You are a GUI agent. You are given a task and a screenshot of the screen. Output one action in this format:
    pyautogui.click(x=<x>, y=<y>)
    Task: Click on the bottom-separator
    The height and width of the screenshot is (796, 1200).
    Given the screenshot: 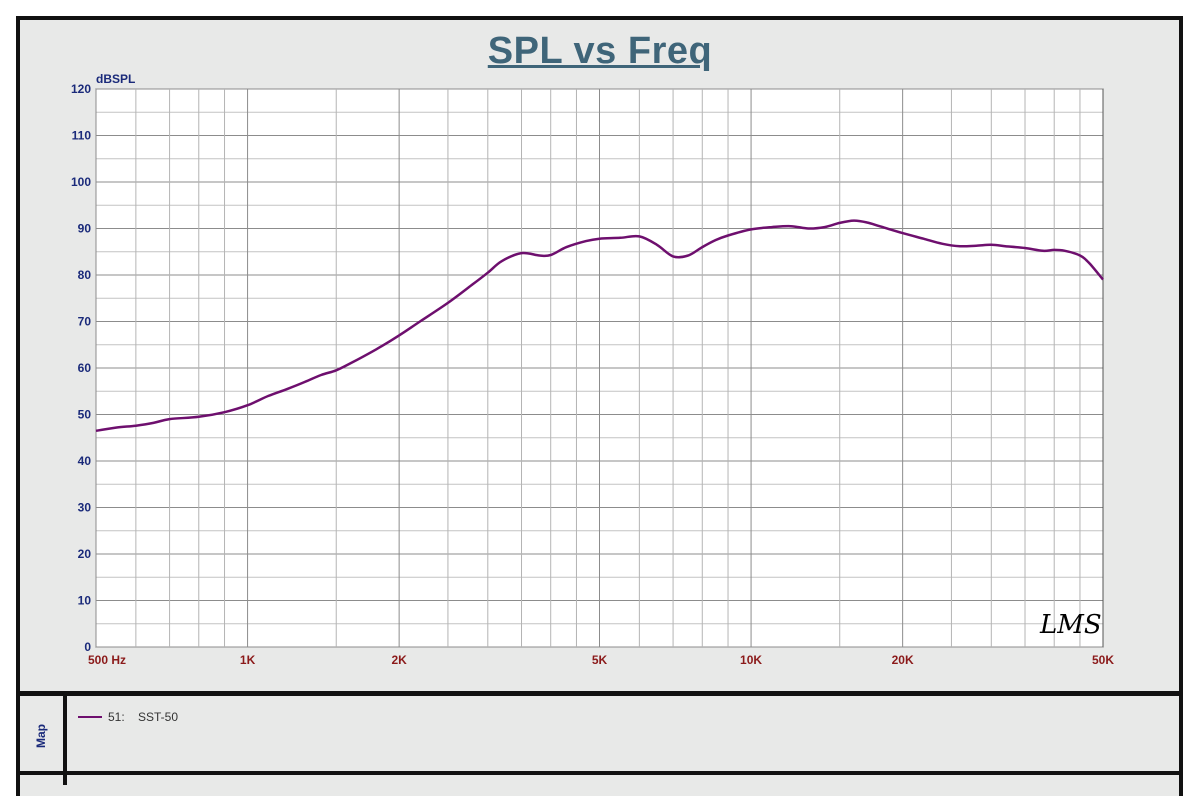 What is the action you would take?
    pyautogui.click(x=599, y=773)
    